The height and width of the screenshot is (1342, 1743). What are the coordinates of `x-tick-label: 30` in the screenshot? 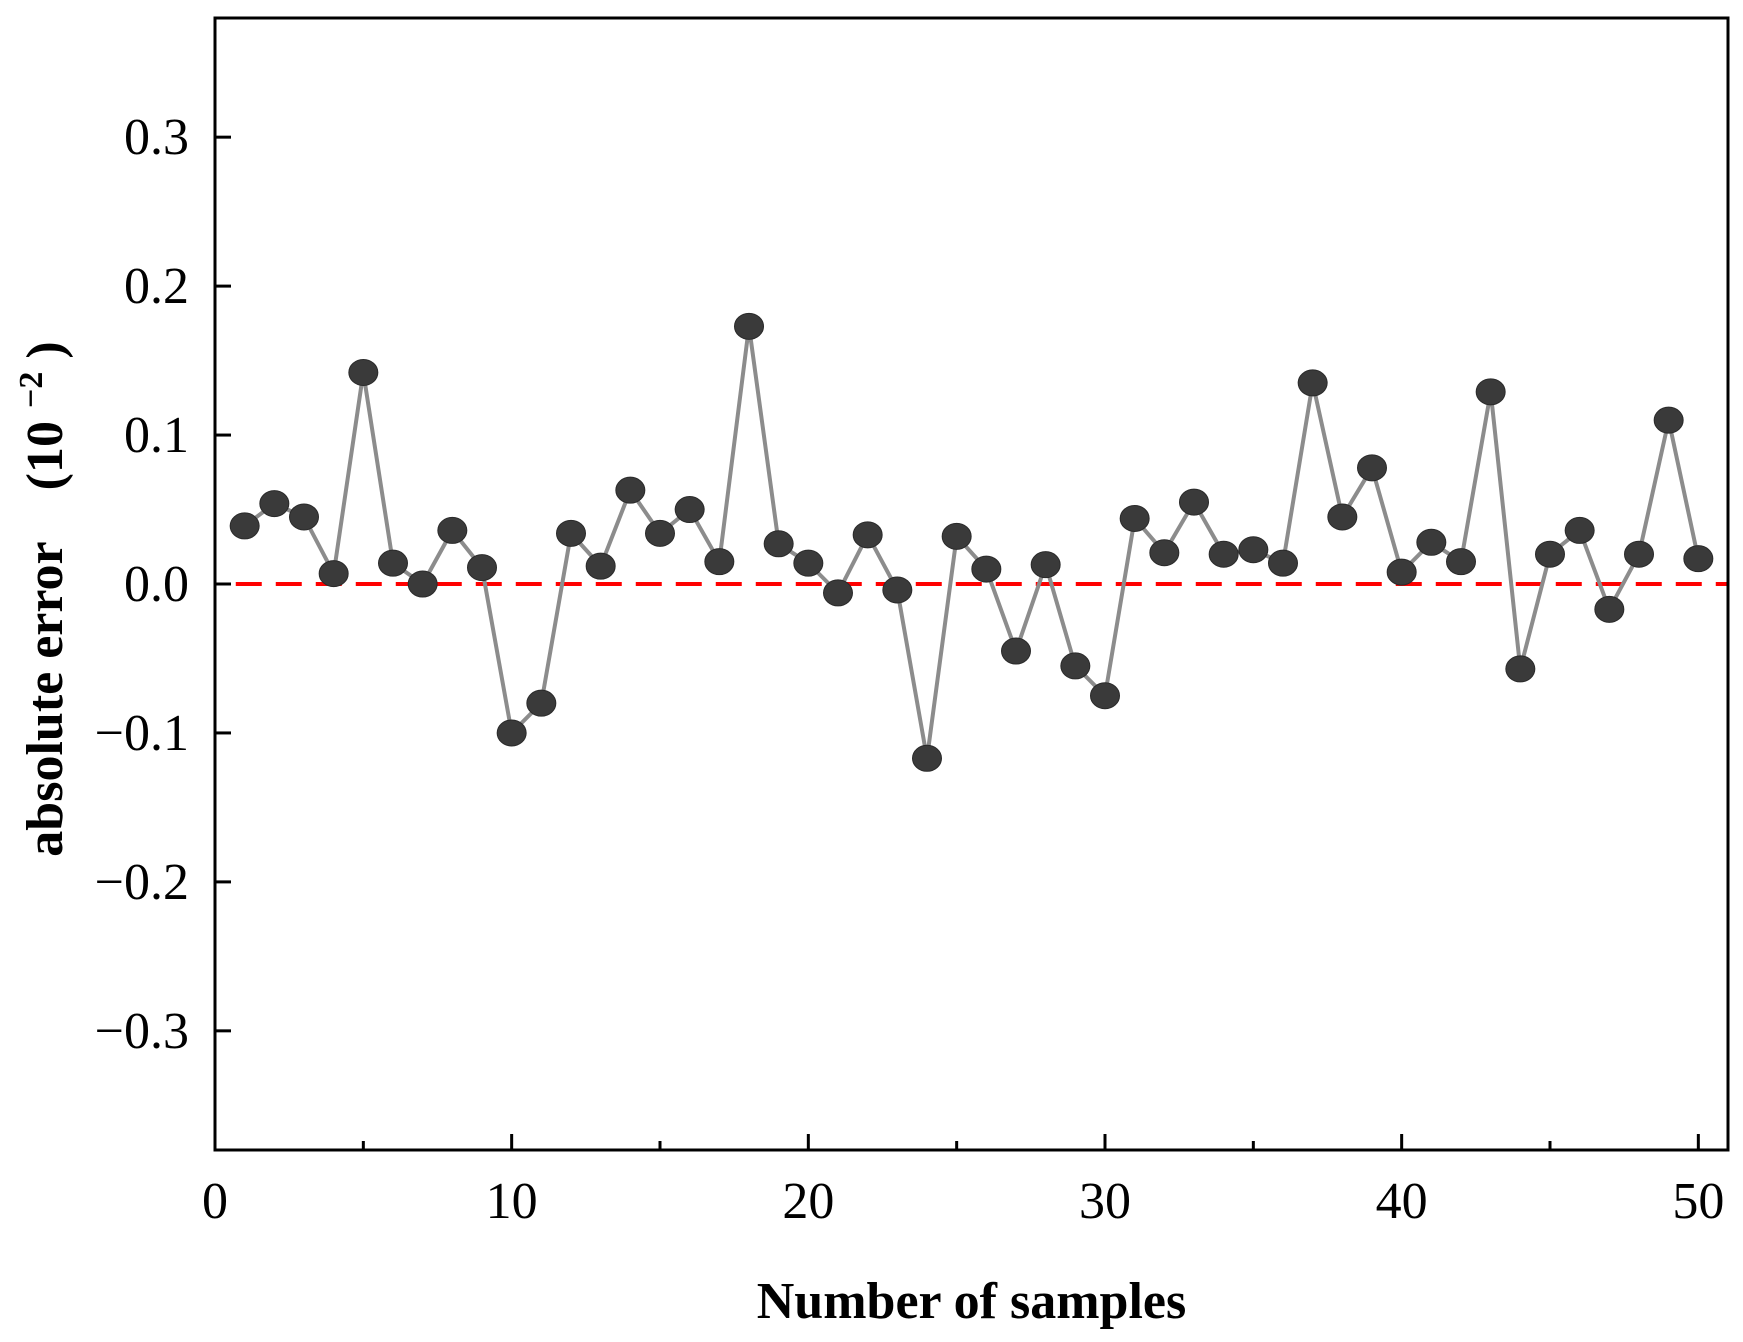 It's located at (1105, 1201).